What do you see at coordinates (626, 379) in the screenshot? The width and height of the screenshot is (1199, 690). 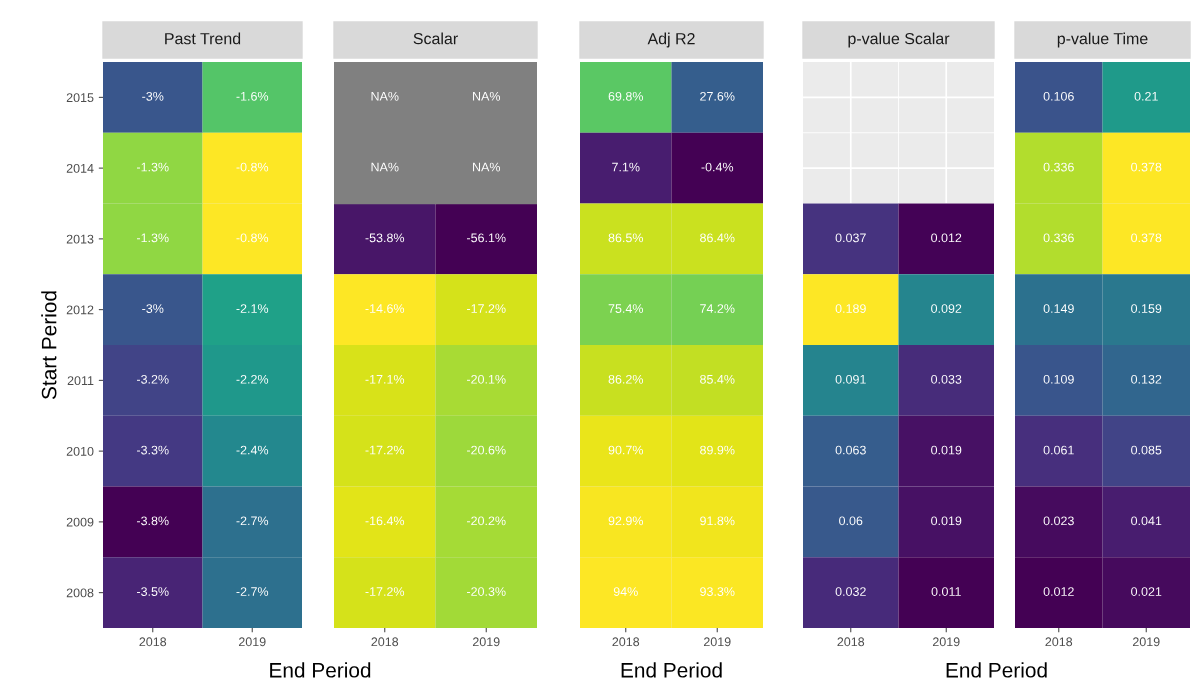 I see `data-label: 86.2%` at bounding box center [626, 379].